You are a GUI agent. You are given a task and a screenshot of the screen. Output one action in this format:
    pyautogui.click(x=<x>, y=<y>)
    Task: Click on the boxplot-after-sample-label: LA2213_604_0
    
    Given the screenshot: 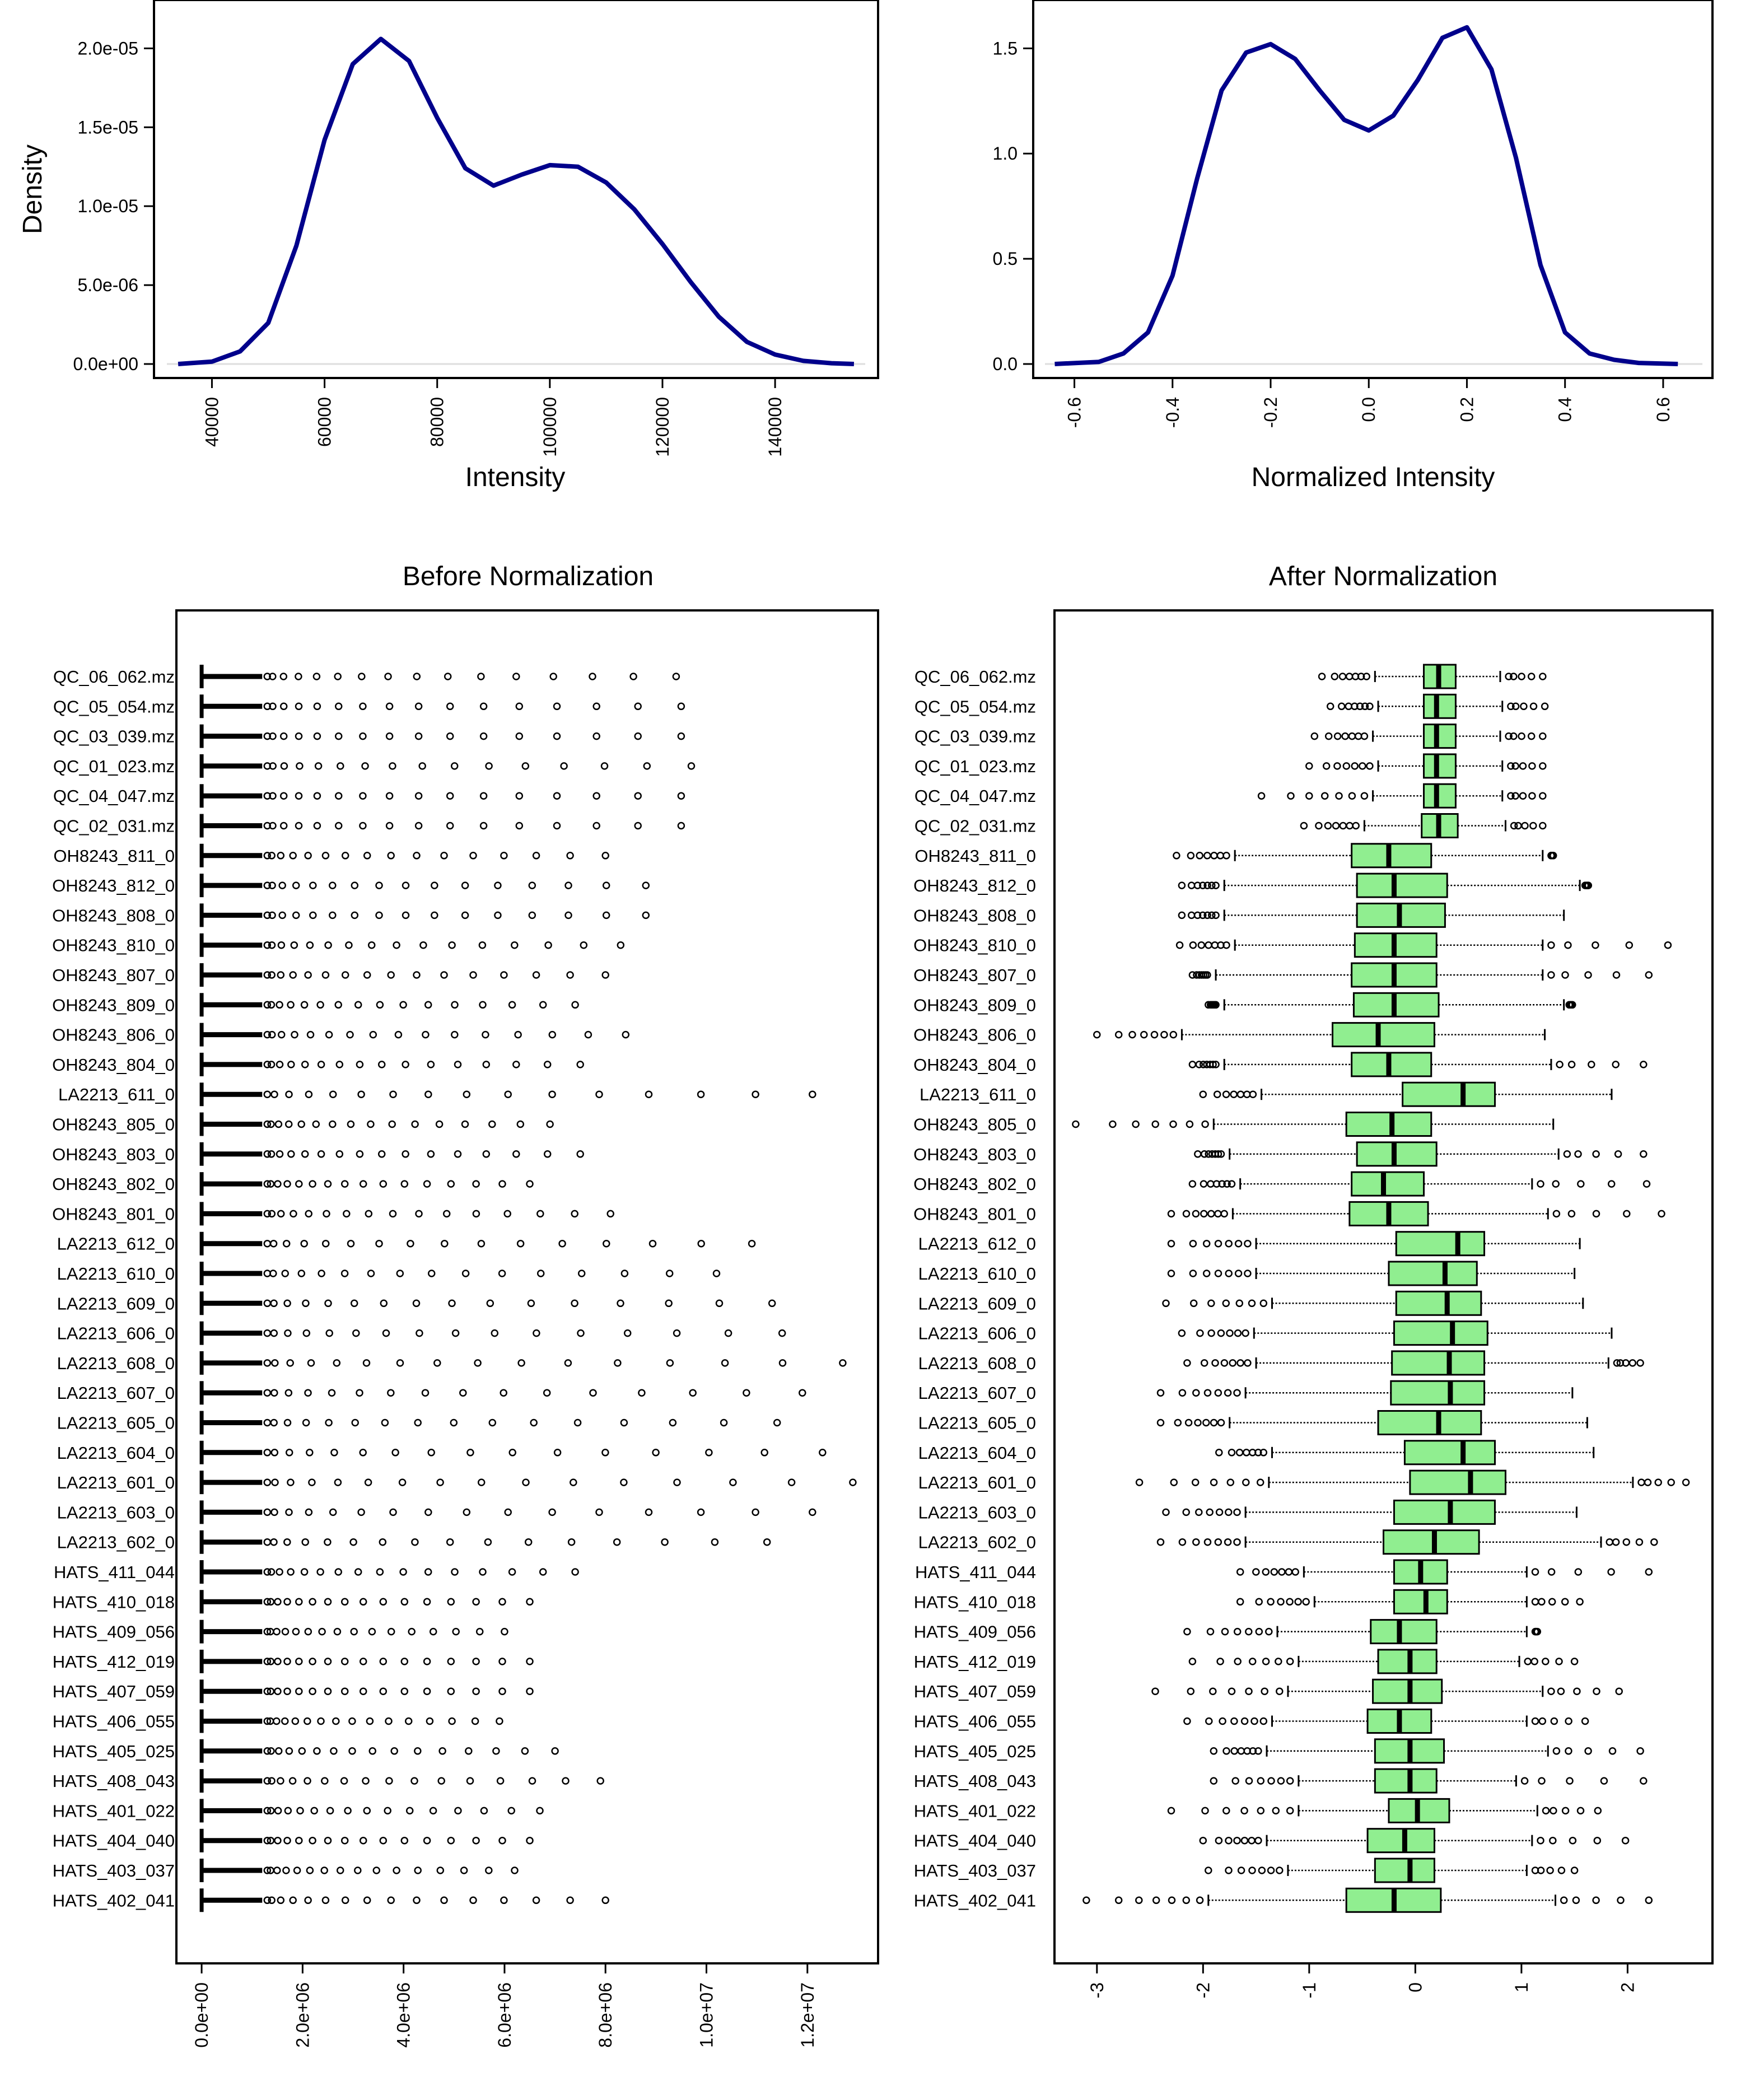 What is the action you would take?
    pyautogui.click(x=977, y=1453)
    